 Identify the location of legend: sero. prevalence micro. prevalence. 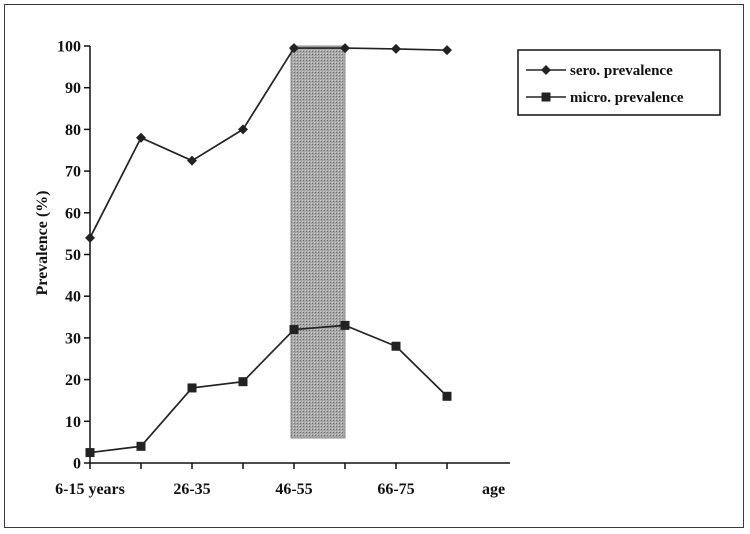
(619, 82).